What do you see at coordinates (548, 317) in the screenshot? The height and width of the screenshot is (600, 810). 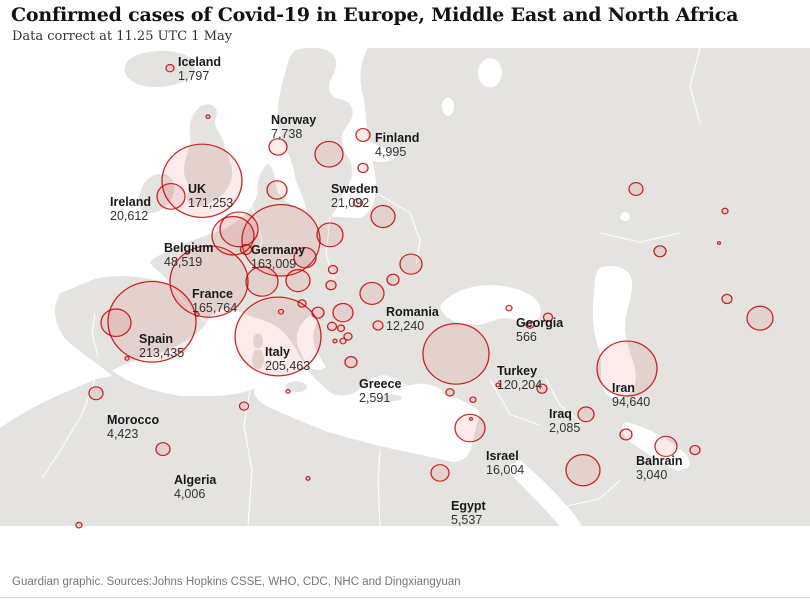 I see `case-circle-unlabeled-u36` at bounding box center [548, 317].